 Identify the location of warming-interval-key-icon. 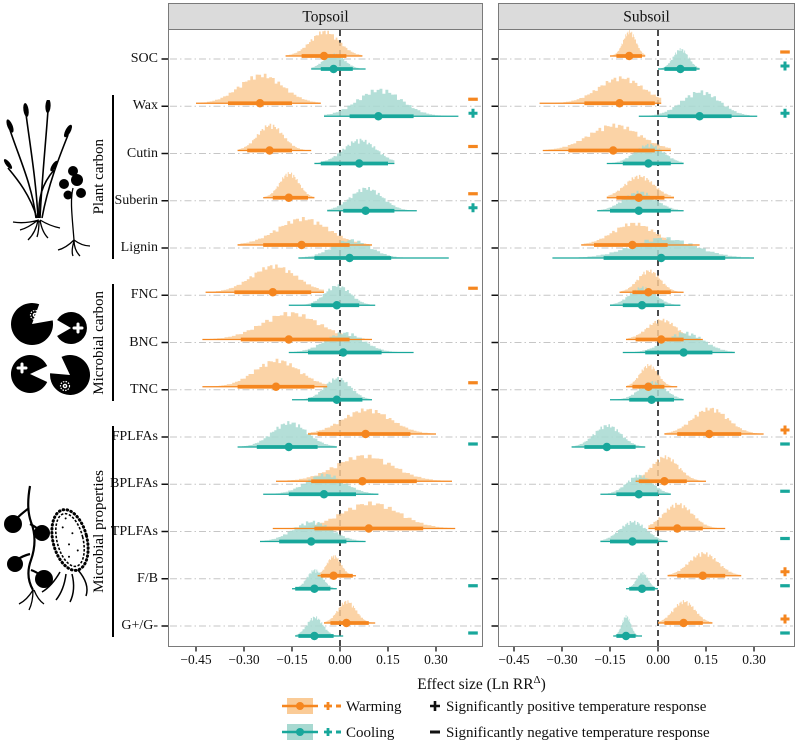
(312, 706).